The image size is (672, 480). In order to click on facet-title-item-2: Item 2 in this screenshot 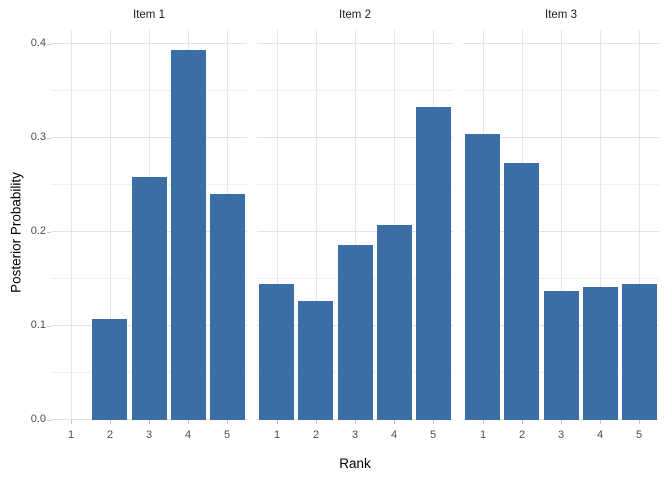, I will do `click(355, 15)`.